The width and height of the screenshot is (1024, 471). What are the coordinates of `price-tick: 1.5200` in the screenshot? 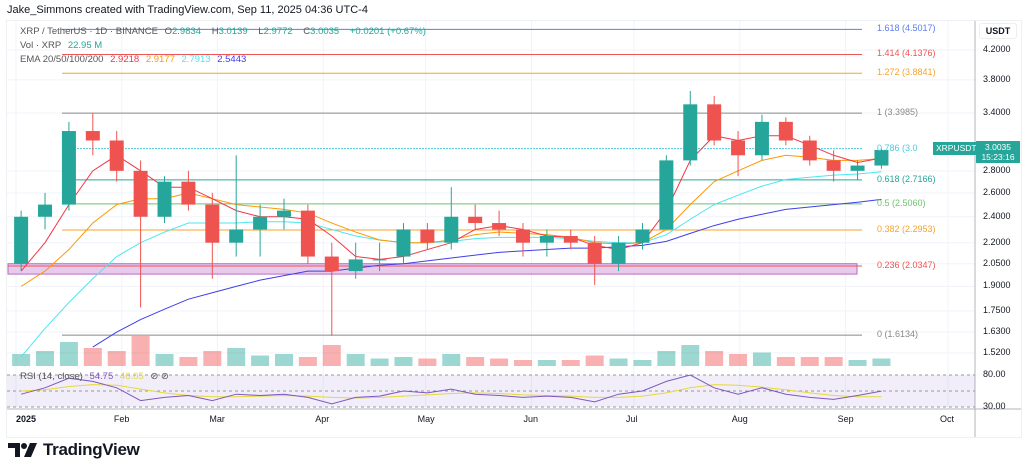 It's located at (997, 351).